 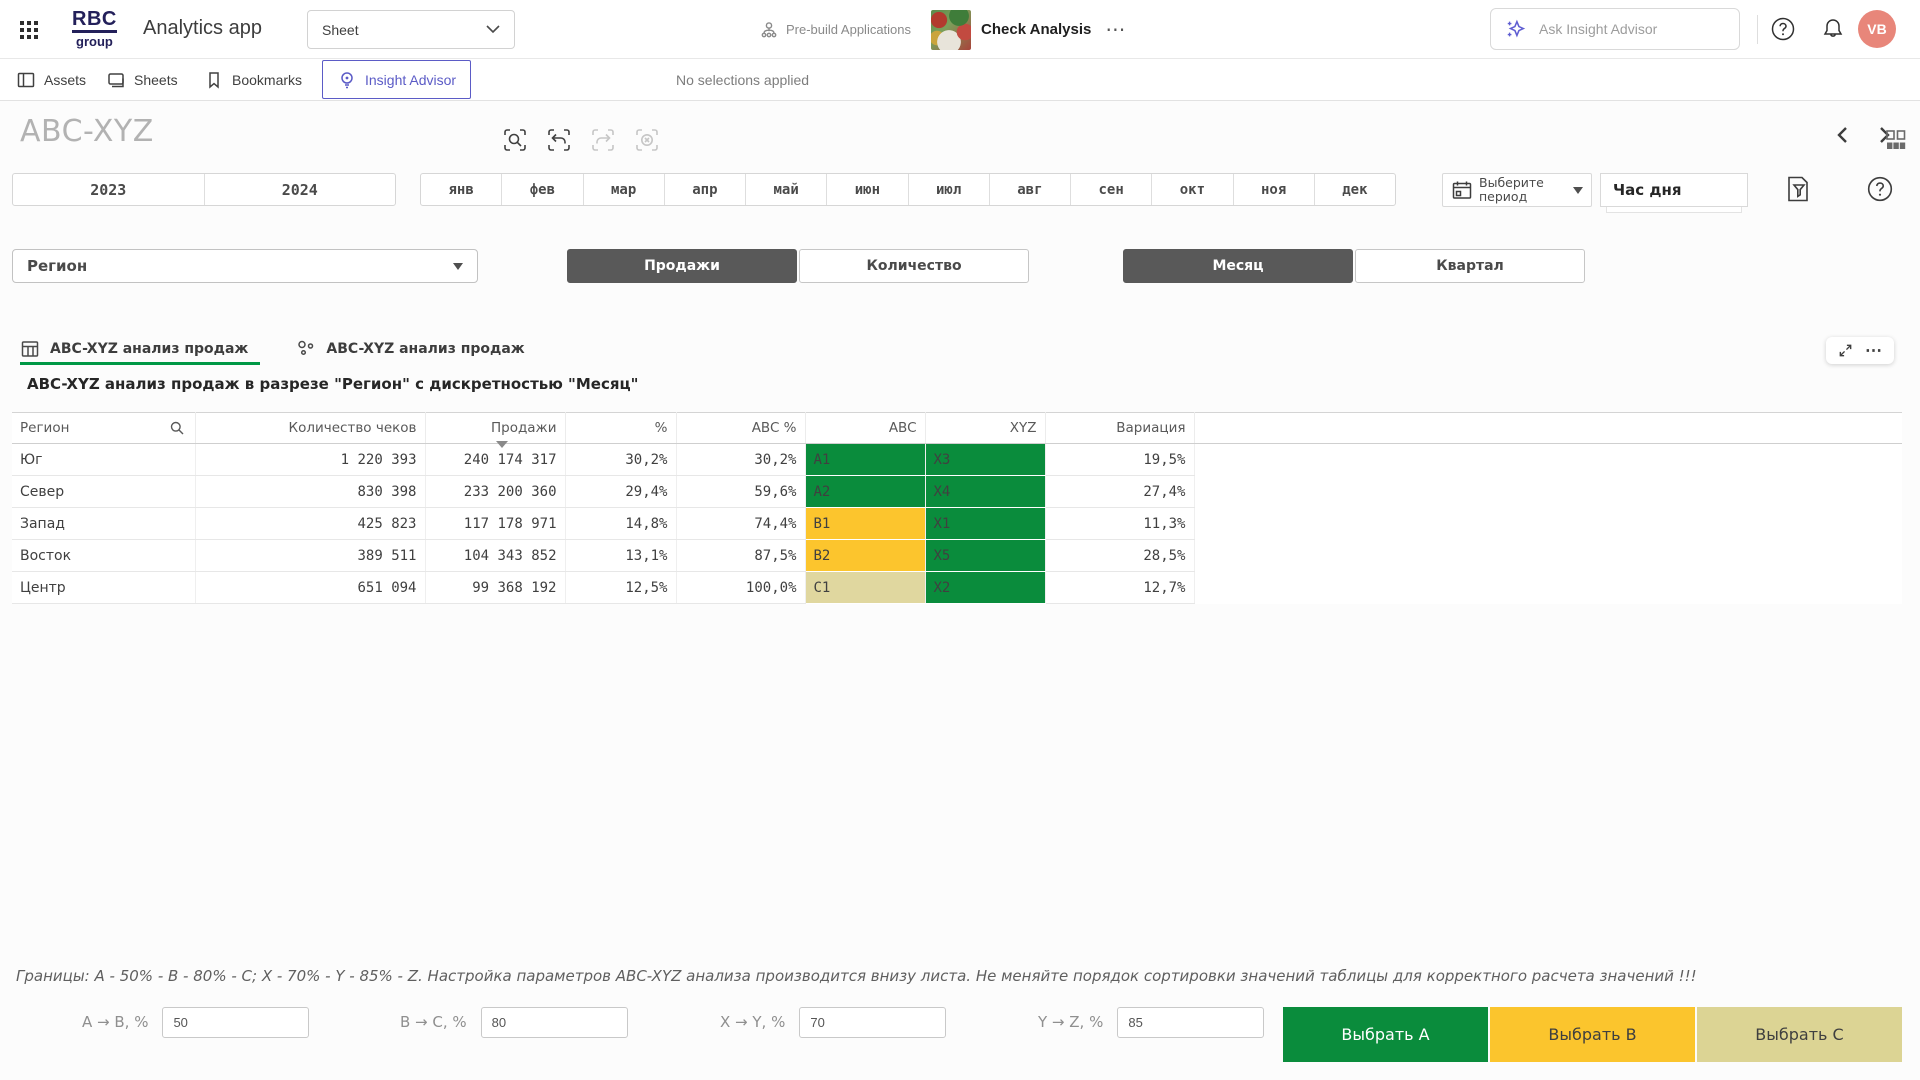 What do you see at coordinates (104, 428) in the screenshot?
I see `col-header-region: Регион` at bounding box center [104, 428].